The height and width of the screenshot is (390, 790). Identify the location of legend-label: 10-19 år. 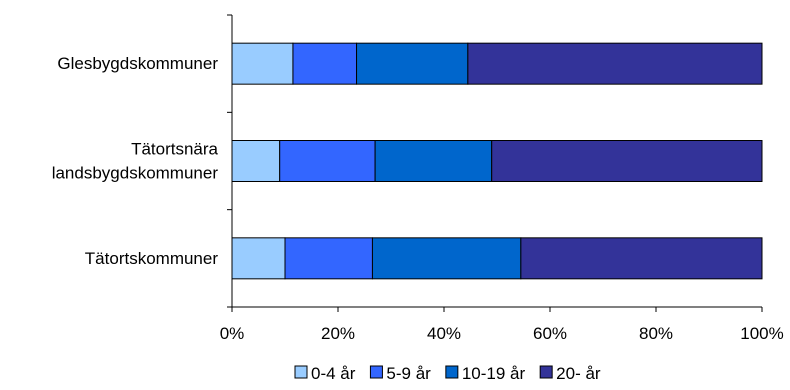
(494, 373).